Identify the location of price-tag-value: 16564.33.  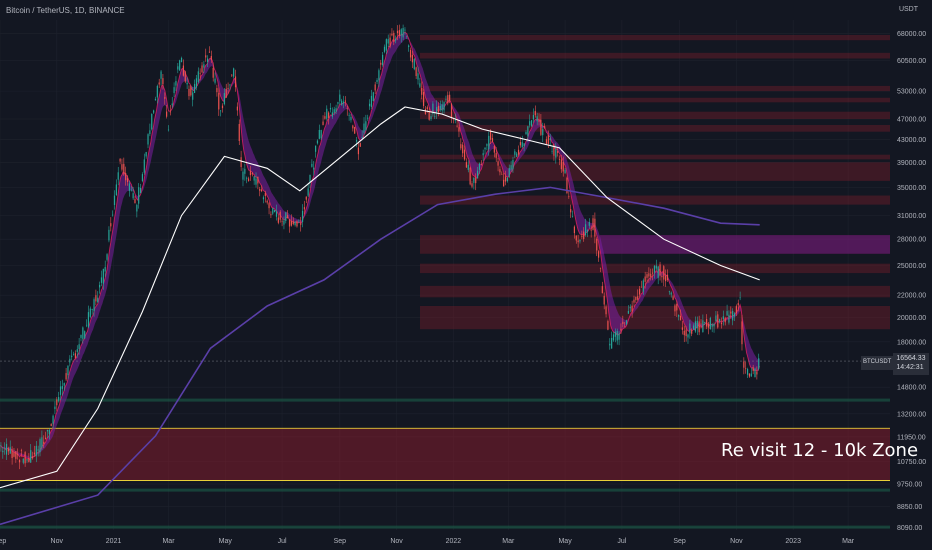
(911, 358).